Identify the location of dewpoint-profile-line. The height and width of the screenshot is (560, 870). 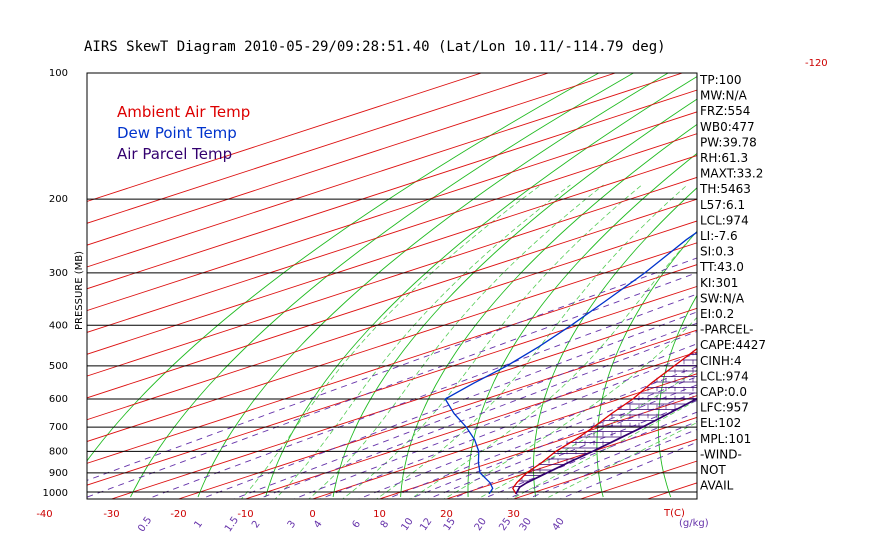
(570, 363).